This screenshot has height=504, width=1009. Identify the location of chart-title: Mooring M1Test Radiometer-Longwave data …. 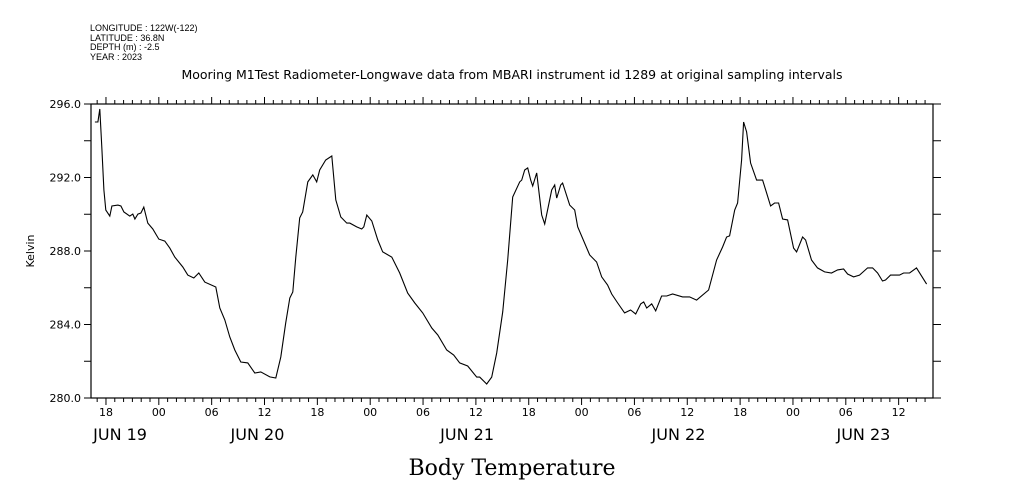
(511, 74).